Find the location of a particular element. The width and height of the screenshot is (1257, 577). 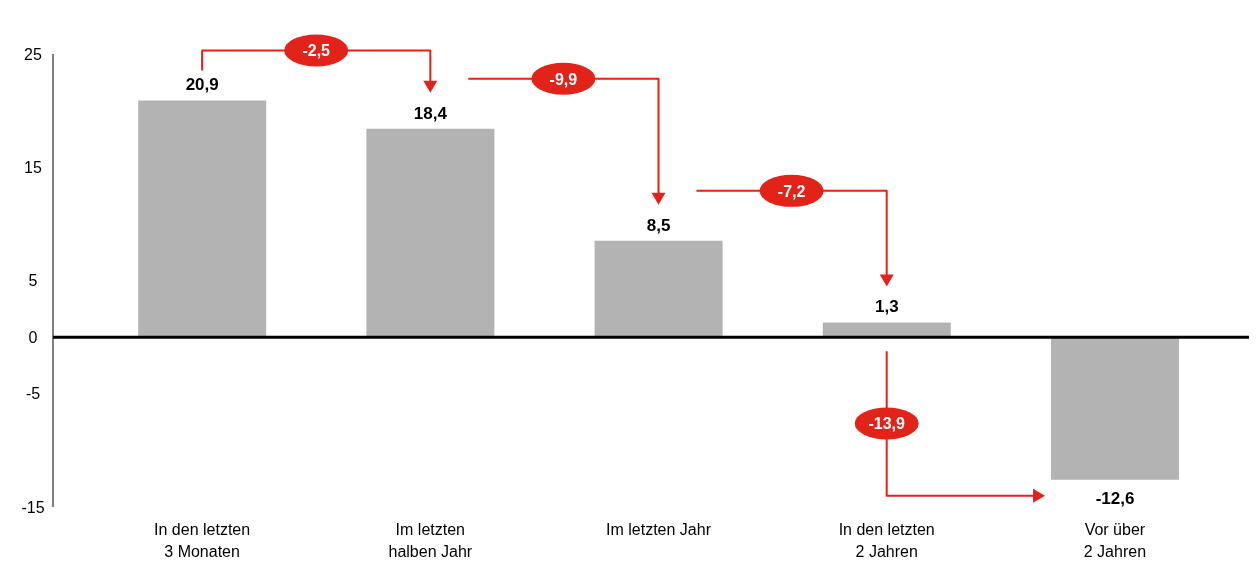

annotation: -9,9 is located at coordinates (563, 79).